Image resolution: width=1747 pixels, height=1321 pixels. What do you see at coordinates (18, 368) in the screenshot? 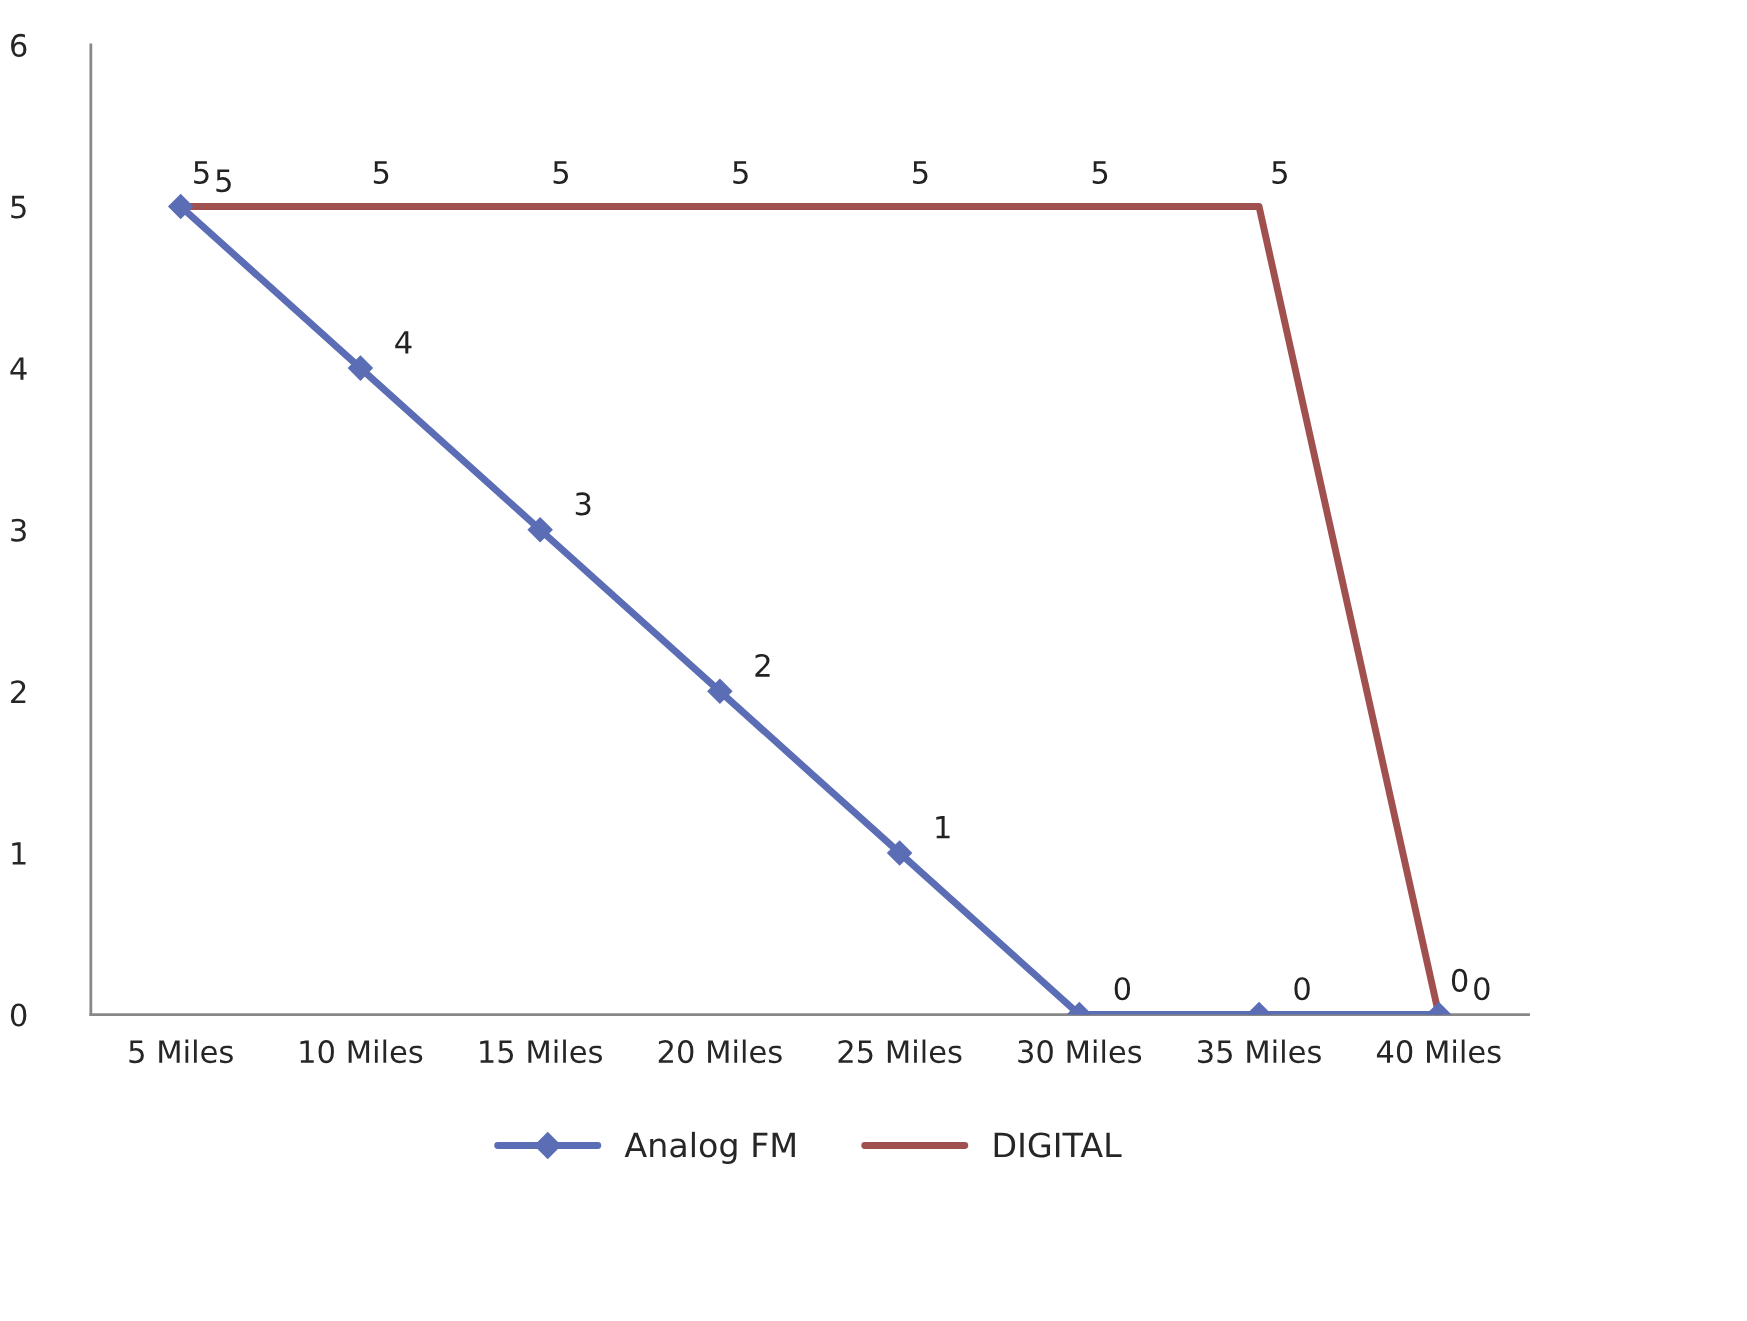
I see `y-tick-label: 4` at bounding box center [18, 368].